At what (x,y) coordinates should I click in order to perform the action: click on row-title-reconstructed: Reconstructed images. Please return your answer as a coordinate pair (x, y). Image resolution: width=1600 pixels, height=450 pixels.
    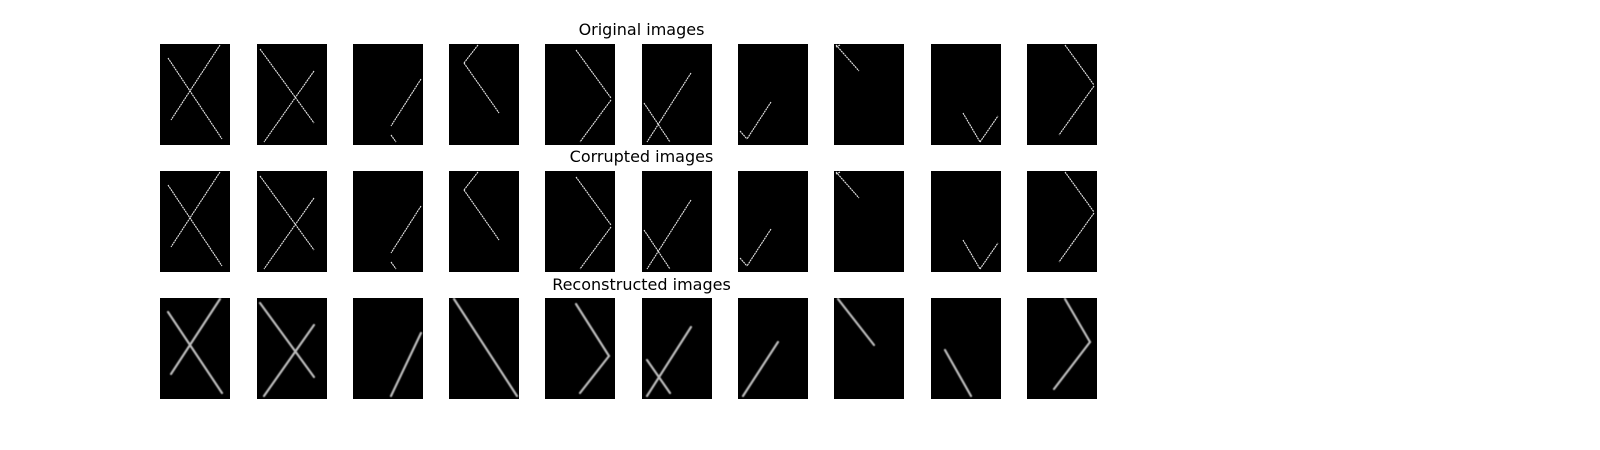
    Looking at the image, I should click on (641, 284).